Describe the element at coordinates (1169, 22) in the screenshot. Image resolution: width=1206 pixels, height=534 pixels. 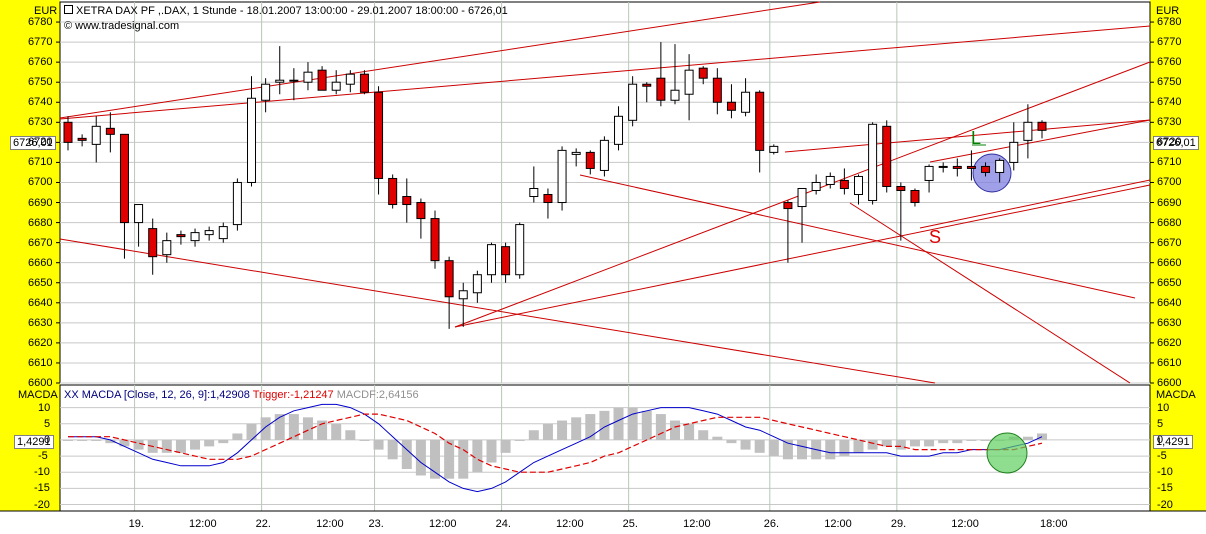
I see `price-tick-label-right: 6780` at that location.